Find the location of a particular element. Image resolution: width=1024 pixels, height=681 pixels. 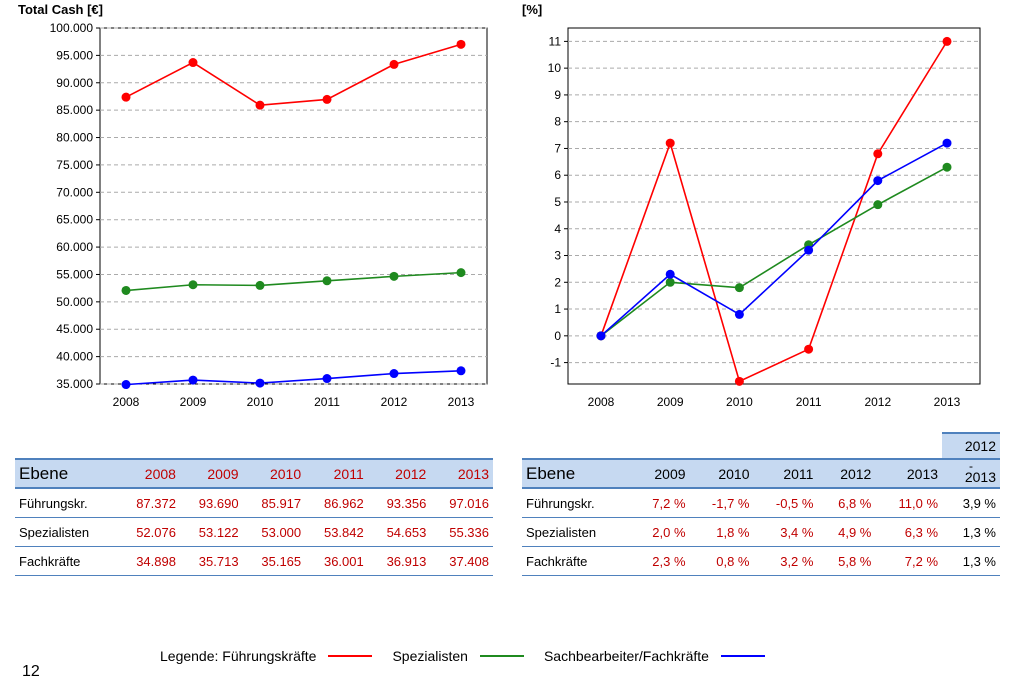

row-label: Spezialisten is located at coordinates (66, 532).